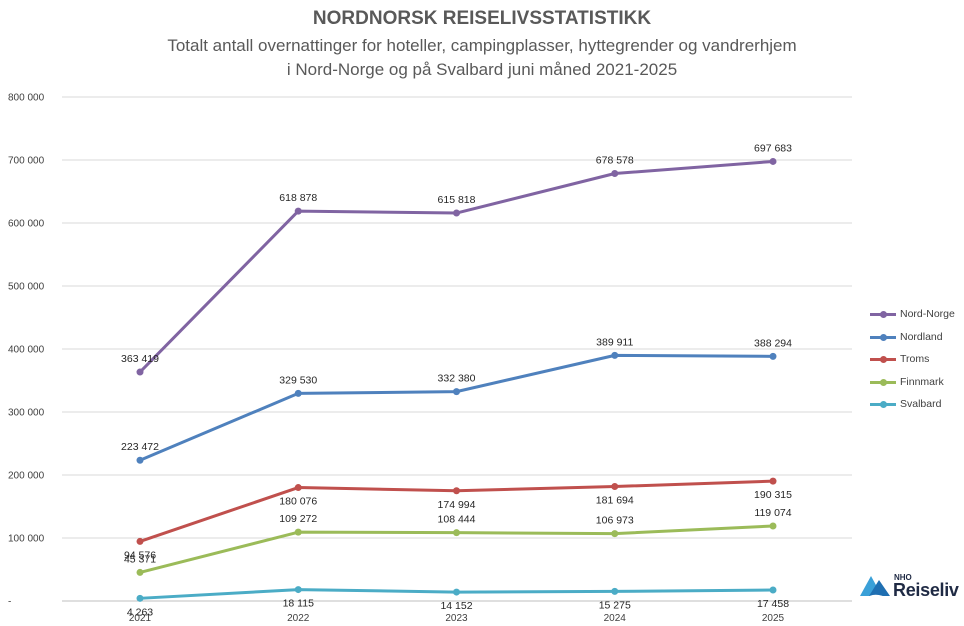  What do you see at coordinates (140, 359) in the screenshot?
I see `data-label: 363 419` at bounding box center [140, 359].